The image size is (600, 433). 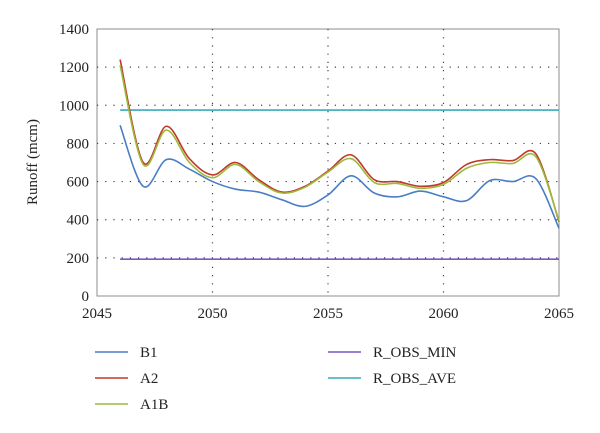 I want to click on x-tick-label: 2055, so click(x=328, y=314).